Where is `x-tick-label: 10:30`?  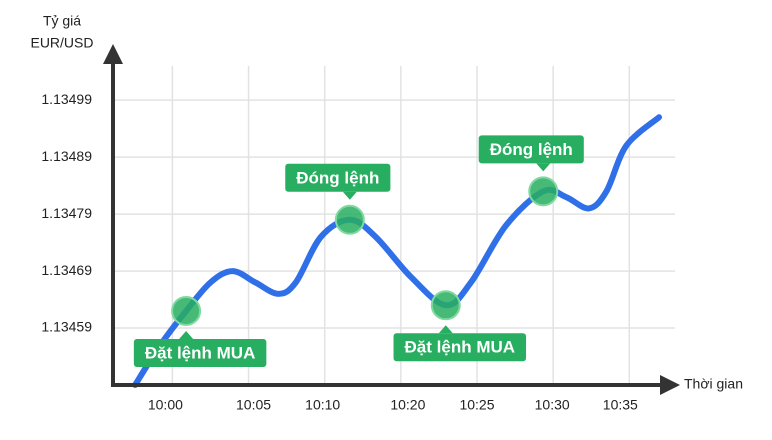 x-tick-label: 10:30 is located at coordinates (552, 405).